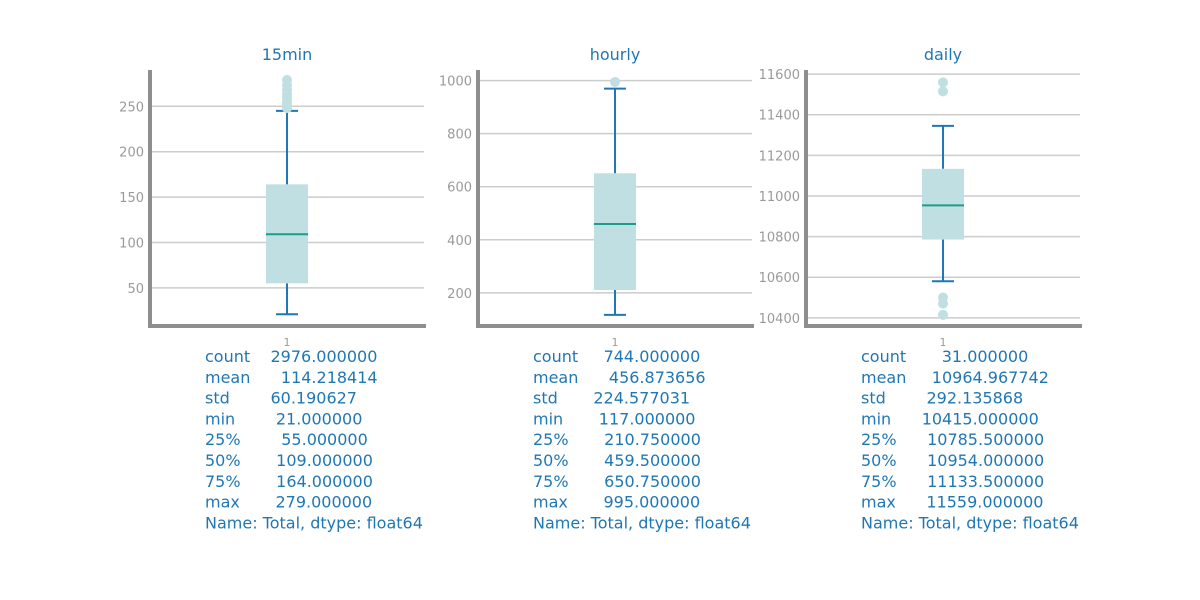  I want to click on subplot-title: daily, so click(943, 54).